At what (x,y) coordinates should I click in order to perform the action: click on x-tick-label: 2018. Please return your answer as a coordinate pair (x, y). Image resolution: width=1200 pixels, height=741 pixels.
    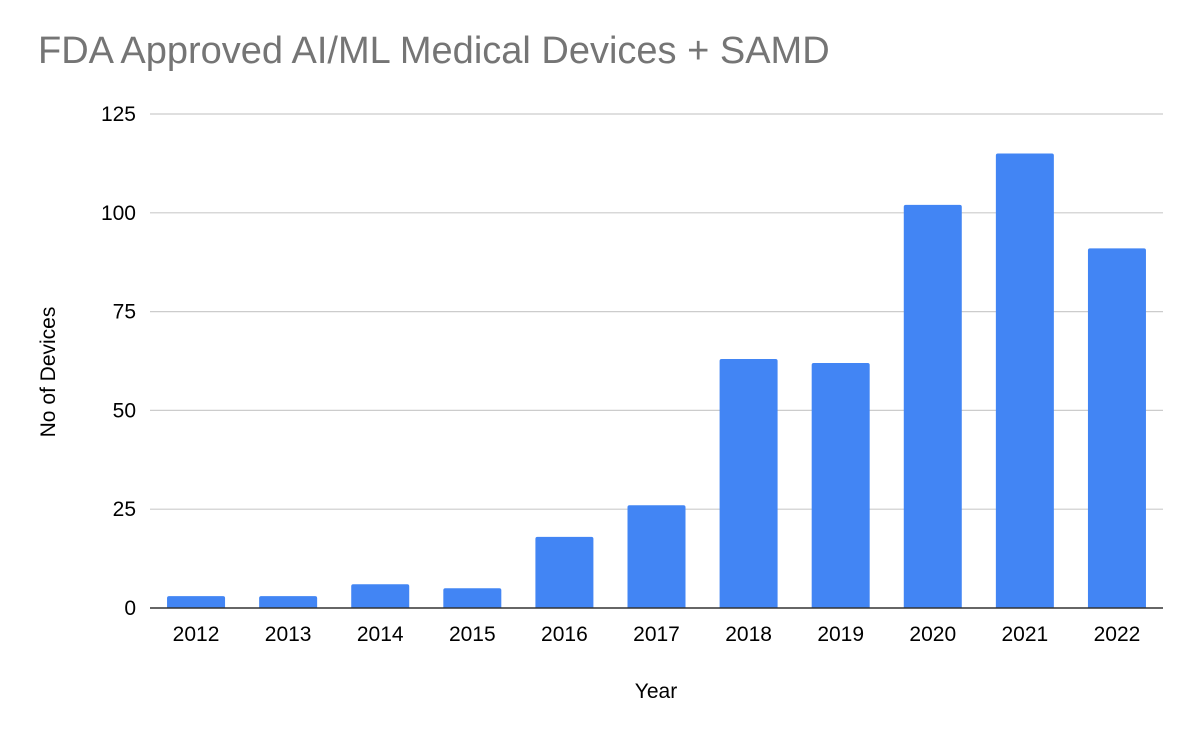
    Looking at the image, I should click on (748, 634).